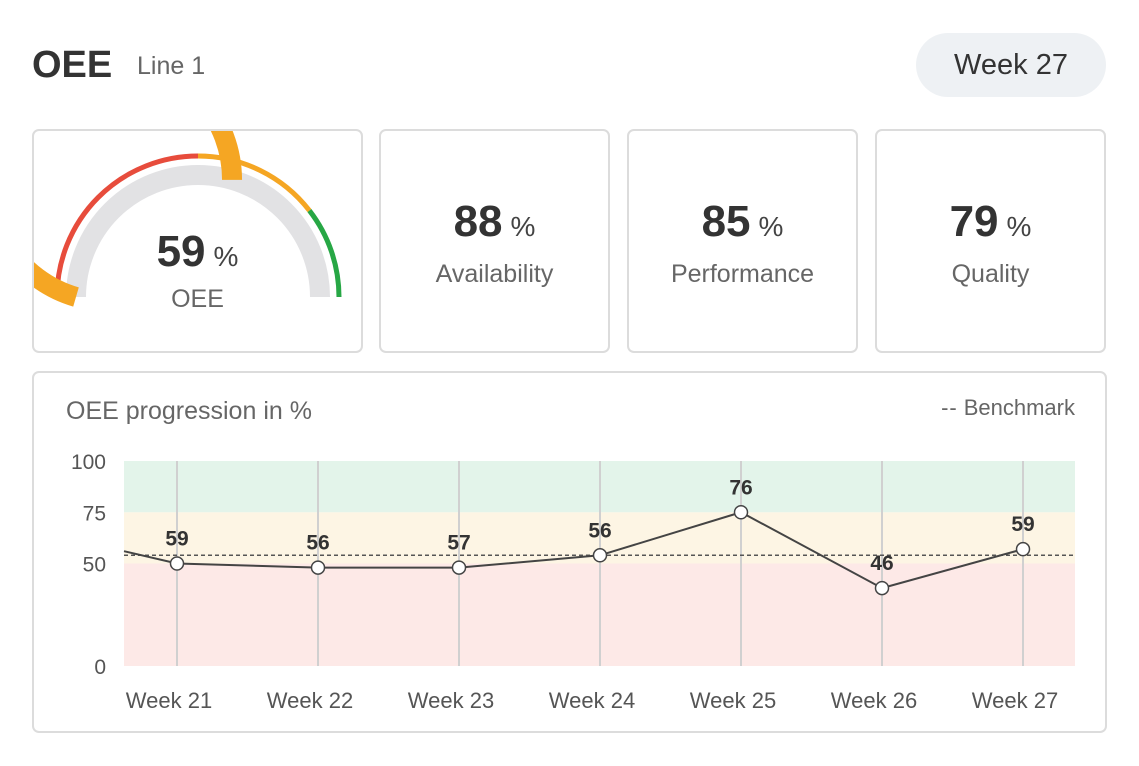  I want to click on availability-label: Availability, so click(494, 274).